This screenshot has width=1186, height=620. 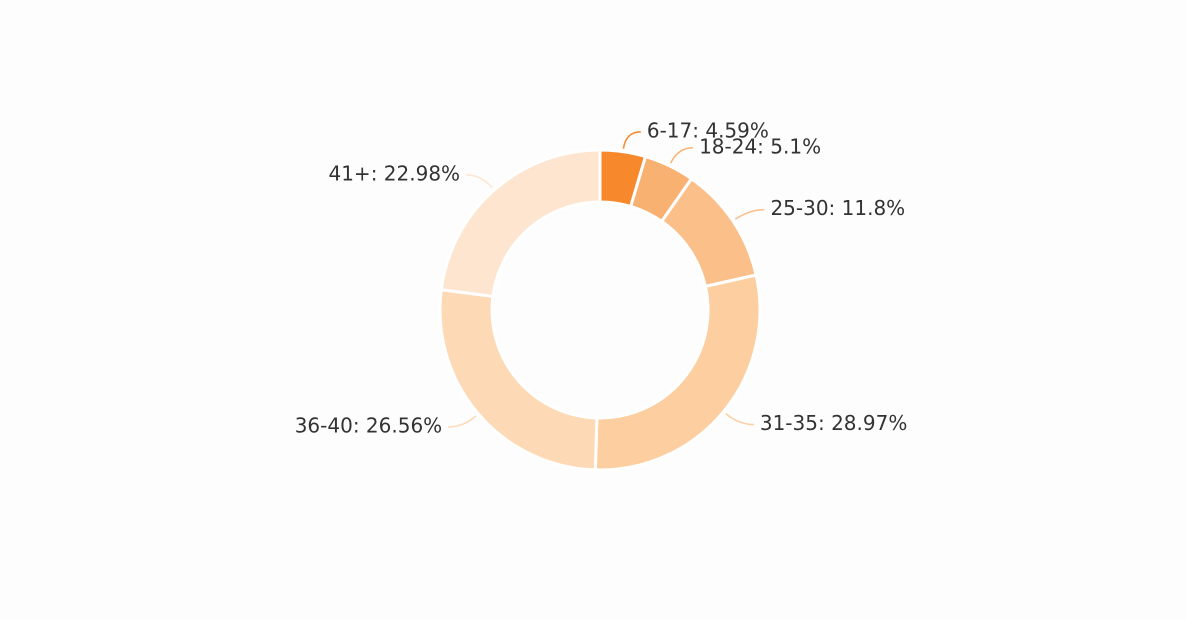 What do you see at coordinates (833, 423) in the screenshot?
I see `slice-label: 31-35: 28.97%` at bounding box center [833, 423].